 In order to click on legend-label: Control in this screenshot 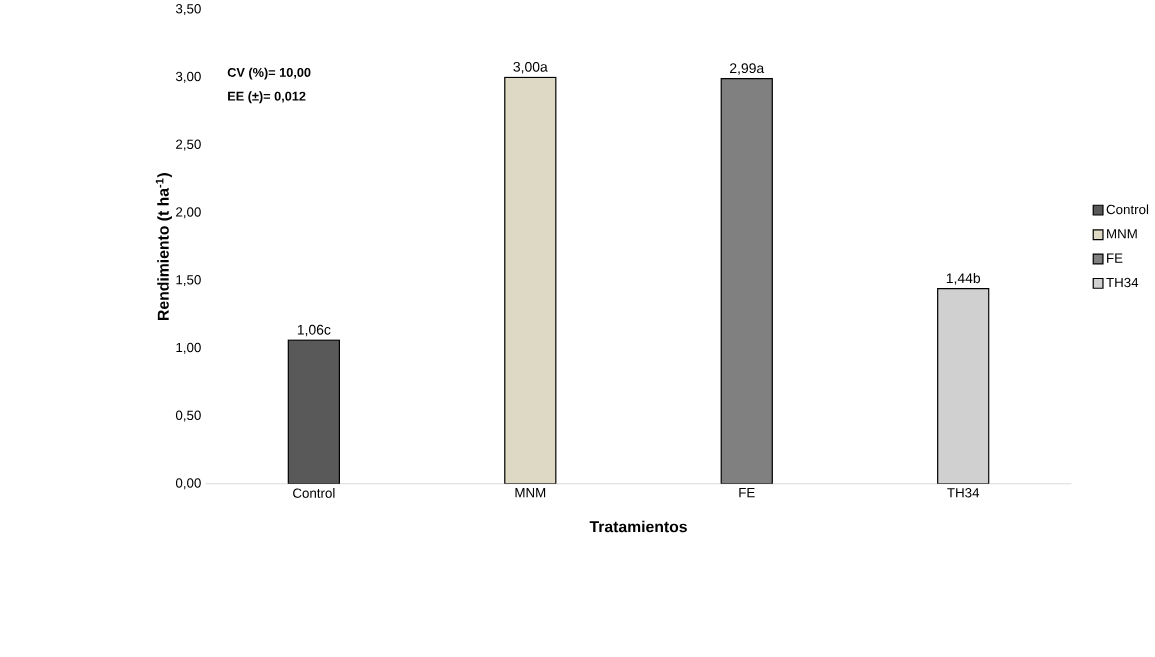, I will do `click(1127, 209)`.